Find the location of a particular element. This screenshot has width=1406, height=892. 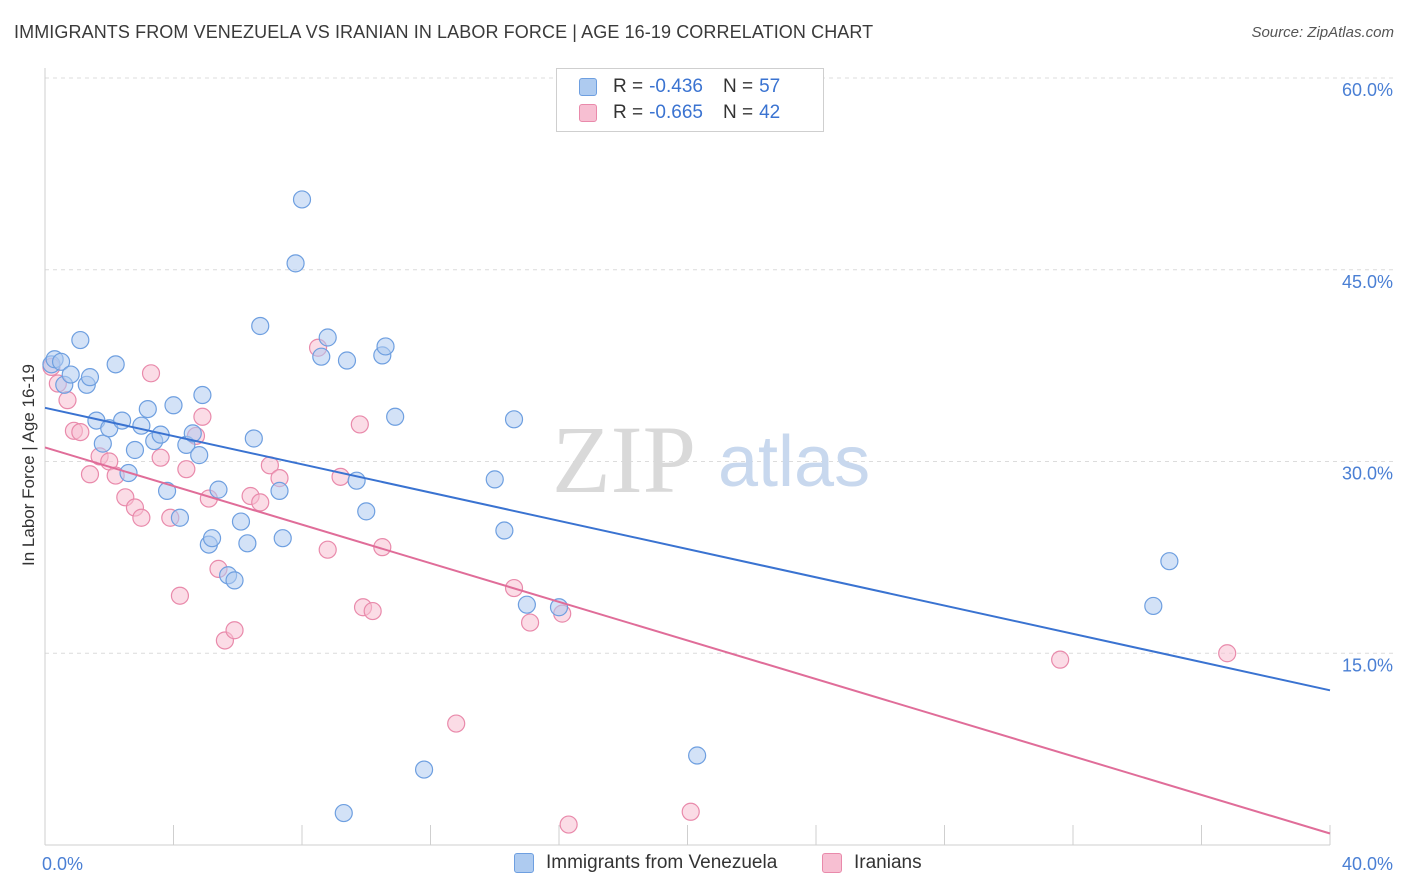

legend-row-iranians: R = -0.665 N = 42 is located at coordinates (679, 113).